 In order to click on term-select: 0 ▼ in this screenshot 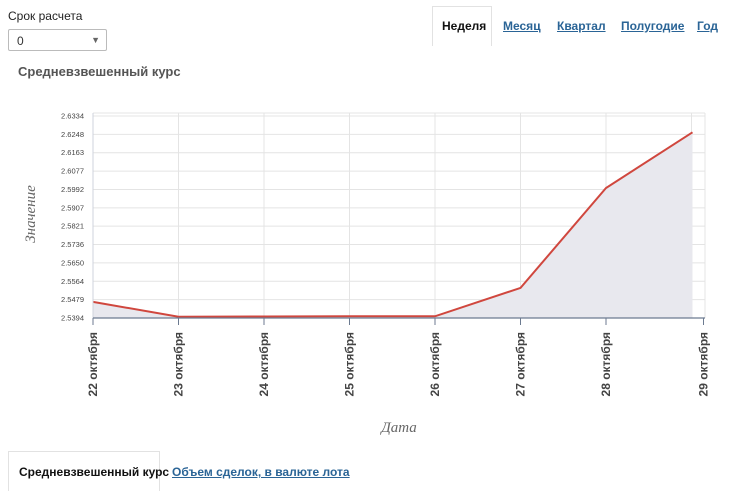, I will do `click(57, 40)`.